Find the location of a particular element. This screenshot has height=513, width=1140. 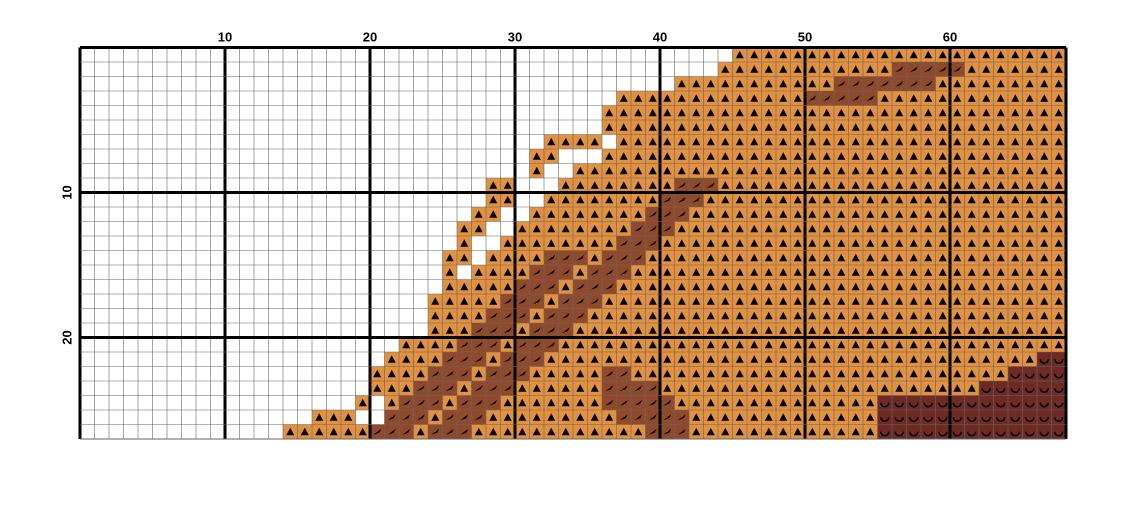

column-label: 50 is located at coordinates (805, 36).